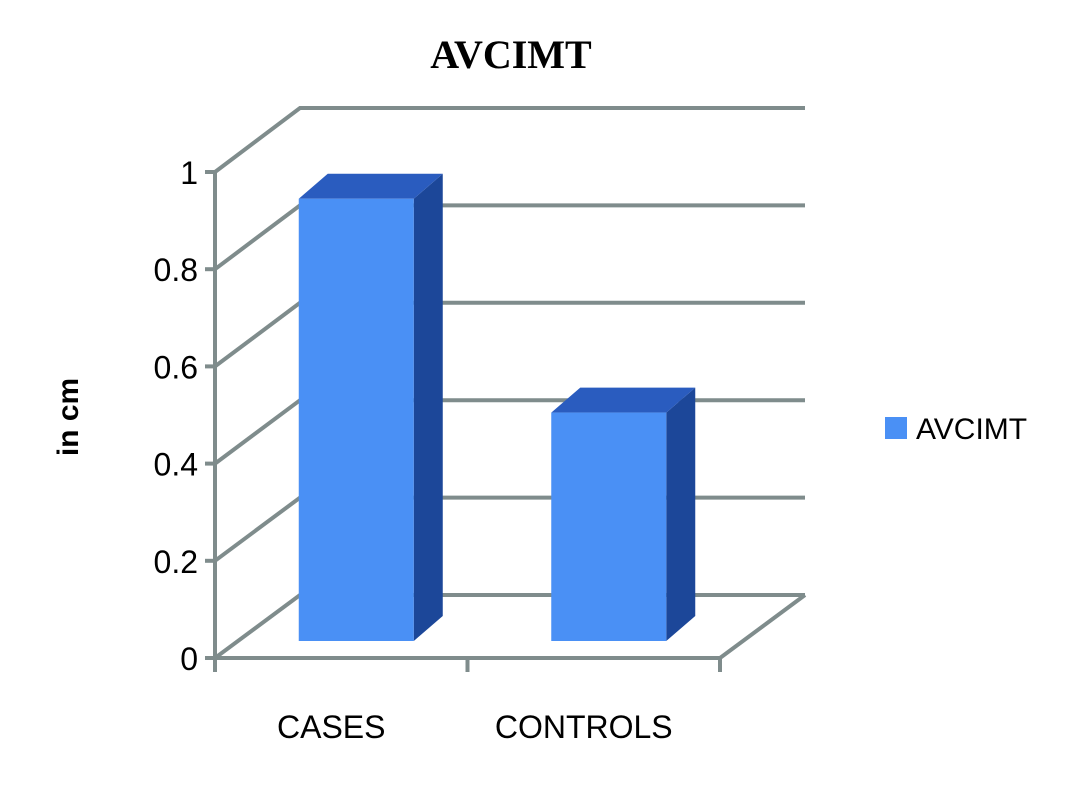 The width and height of the screenshot is (1086, 789). What do you see at coordinates (609, 526) in the screenshot?
I see `bar-controls` at bounding box center [609, 526].